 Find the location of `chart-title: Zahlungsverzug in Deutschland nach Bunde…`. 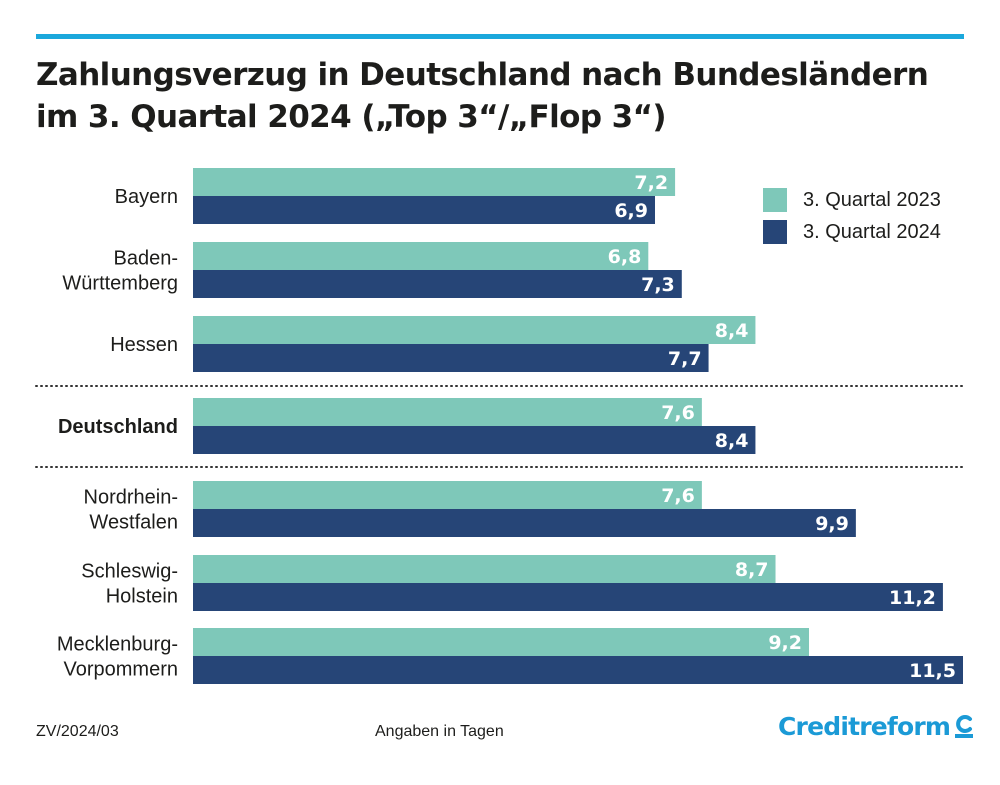

chart-title: Zahlungsverzug in Deutschland nach Bunde… is located at coordinates (501, 96).